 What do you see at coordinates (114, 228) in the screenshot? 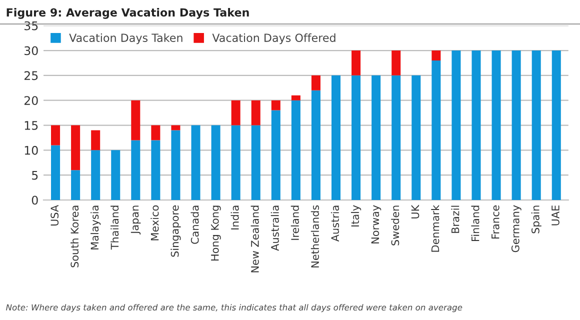
I see `x-tick-label: Thailand` at bounding box center [114, 228].